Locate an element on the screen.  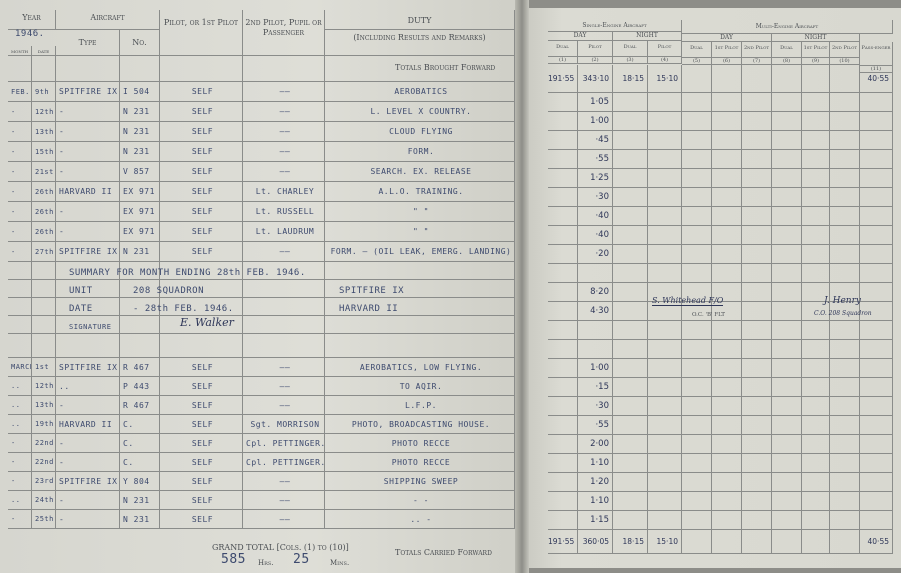
log-month-cell: .. is located at coordinates (20, 405).